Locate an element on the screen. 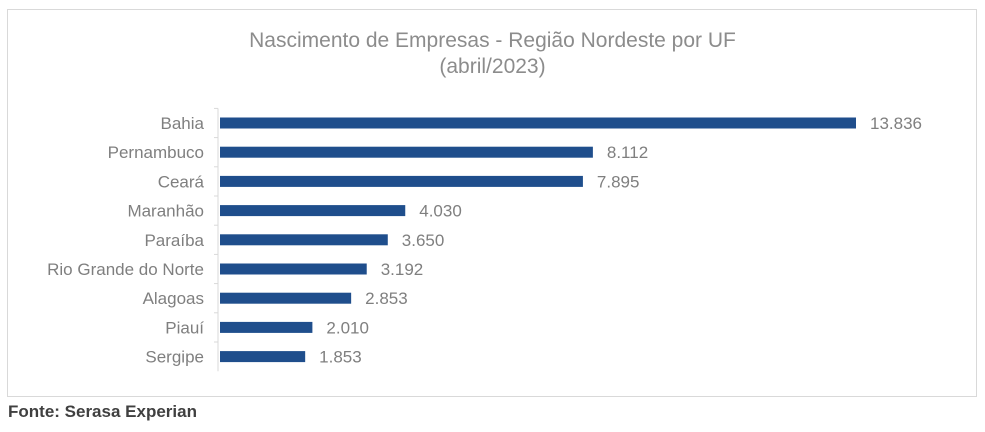  data-label: 2.853 is located at coordinates (386, 298).